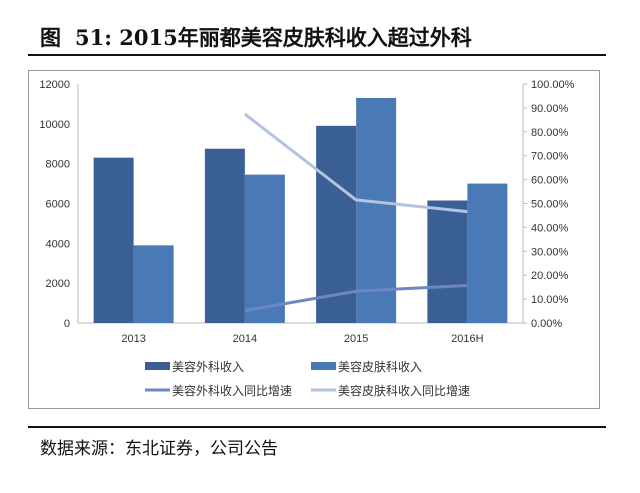 The image size is (640, 493). I want to click on left-tick-label: 4000, so click(58, 244).